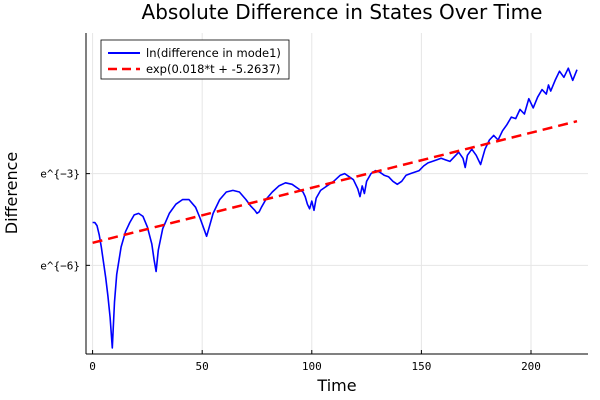 This screenshot has height=400, width=600. Describe the element at coordinates (60, 265) in the screenshot. I see `y-tick-label: e^{−6}` at that location.